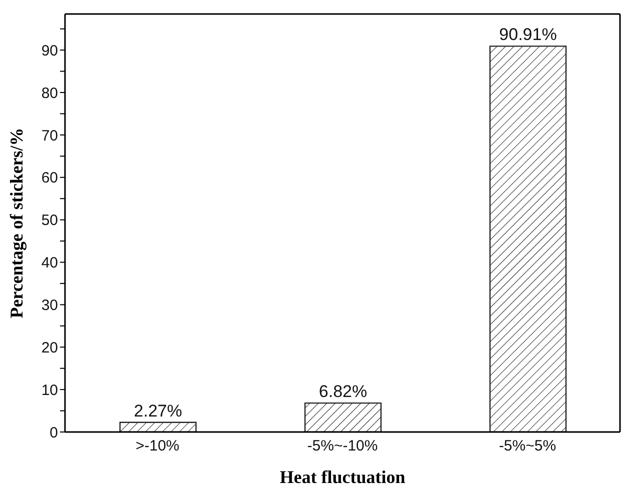 The image size is (622, 489). Describe the element at coordinates (49, 135) in the screenshot. I see `y-tick-label: 70` at that location.